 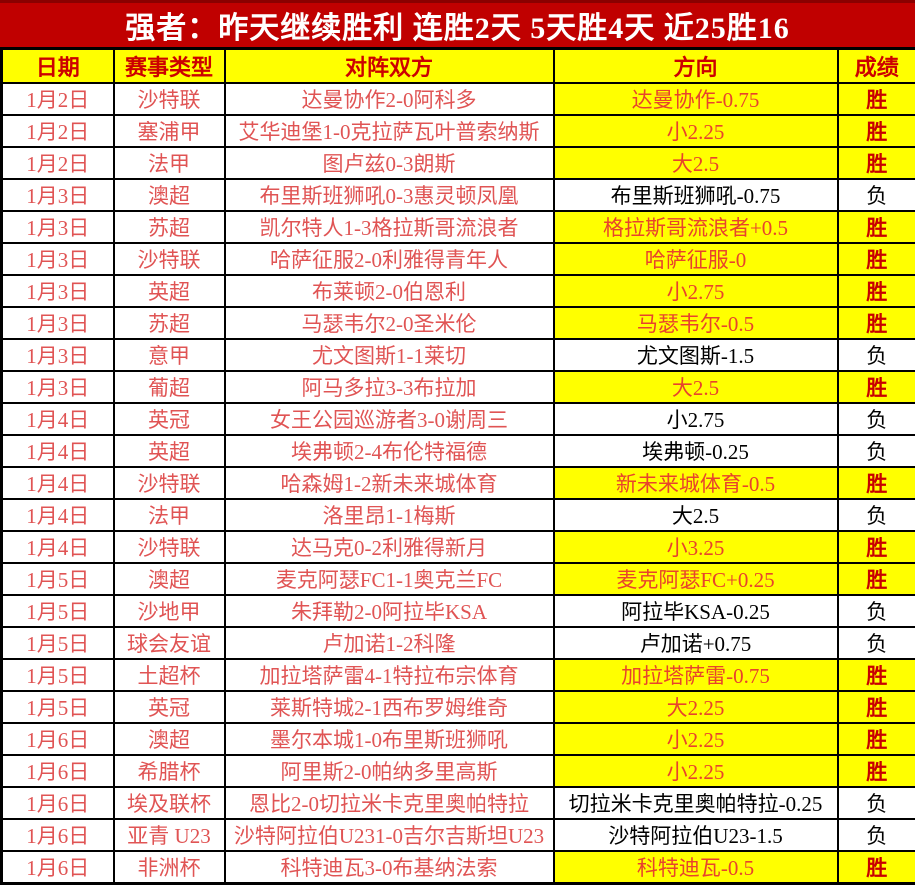 What do you see at coordinates (696, 707) in the screenshot?
I see `cell-direction: 大2.25` at bounding box center [696, 707].